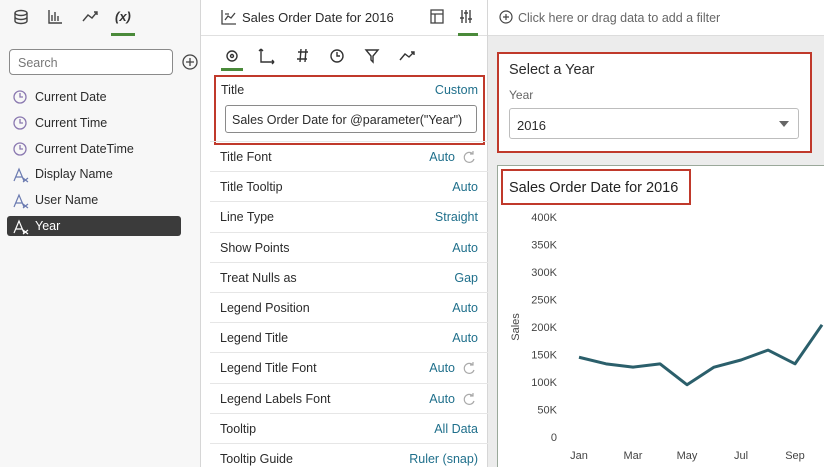 Image resolution: width=824 pixels, height=473 pixels. I want to click on parameter-item: Current Time, so click(94, 123).